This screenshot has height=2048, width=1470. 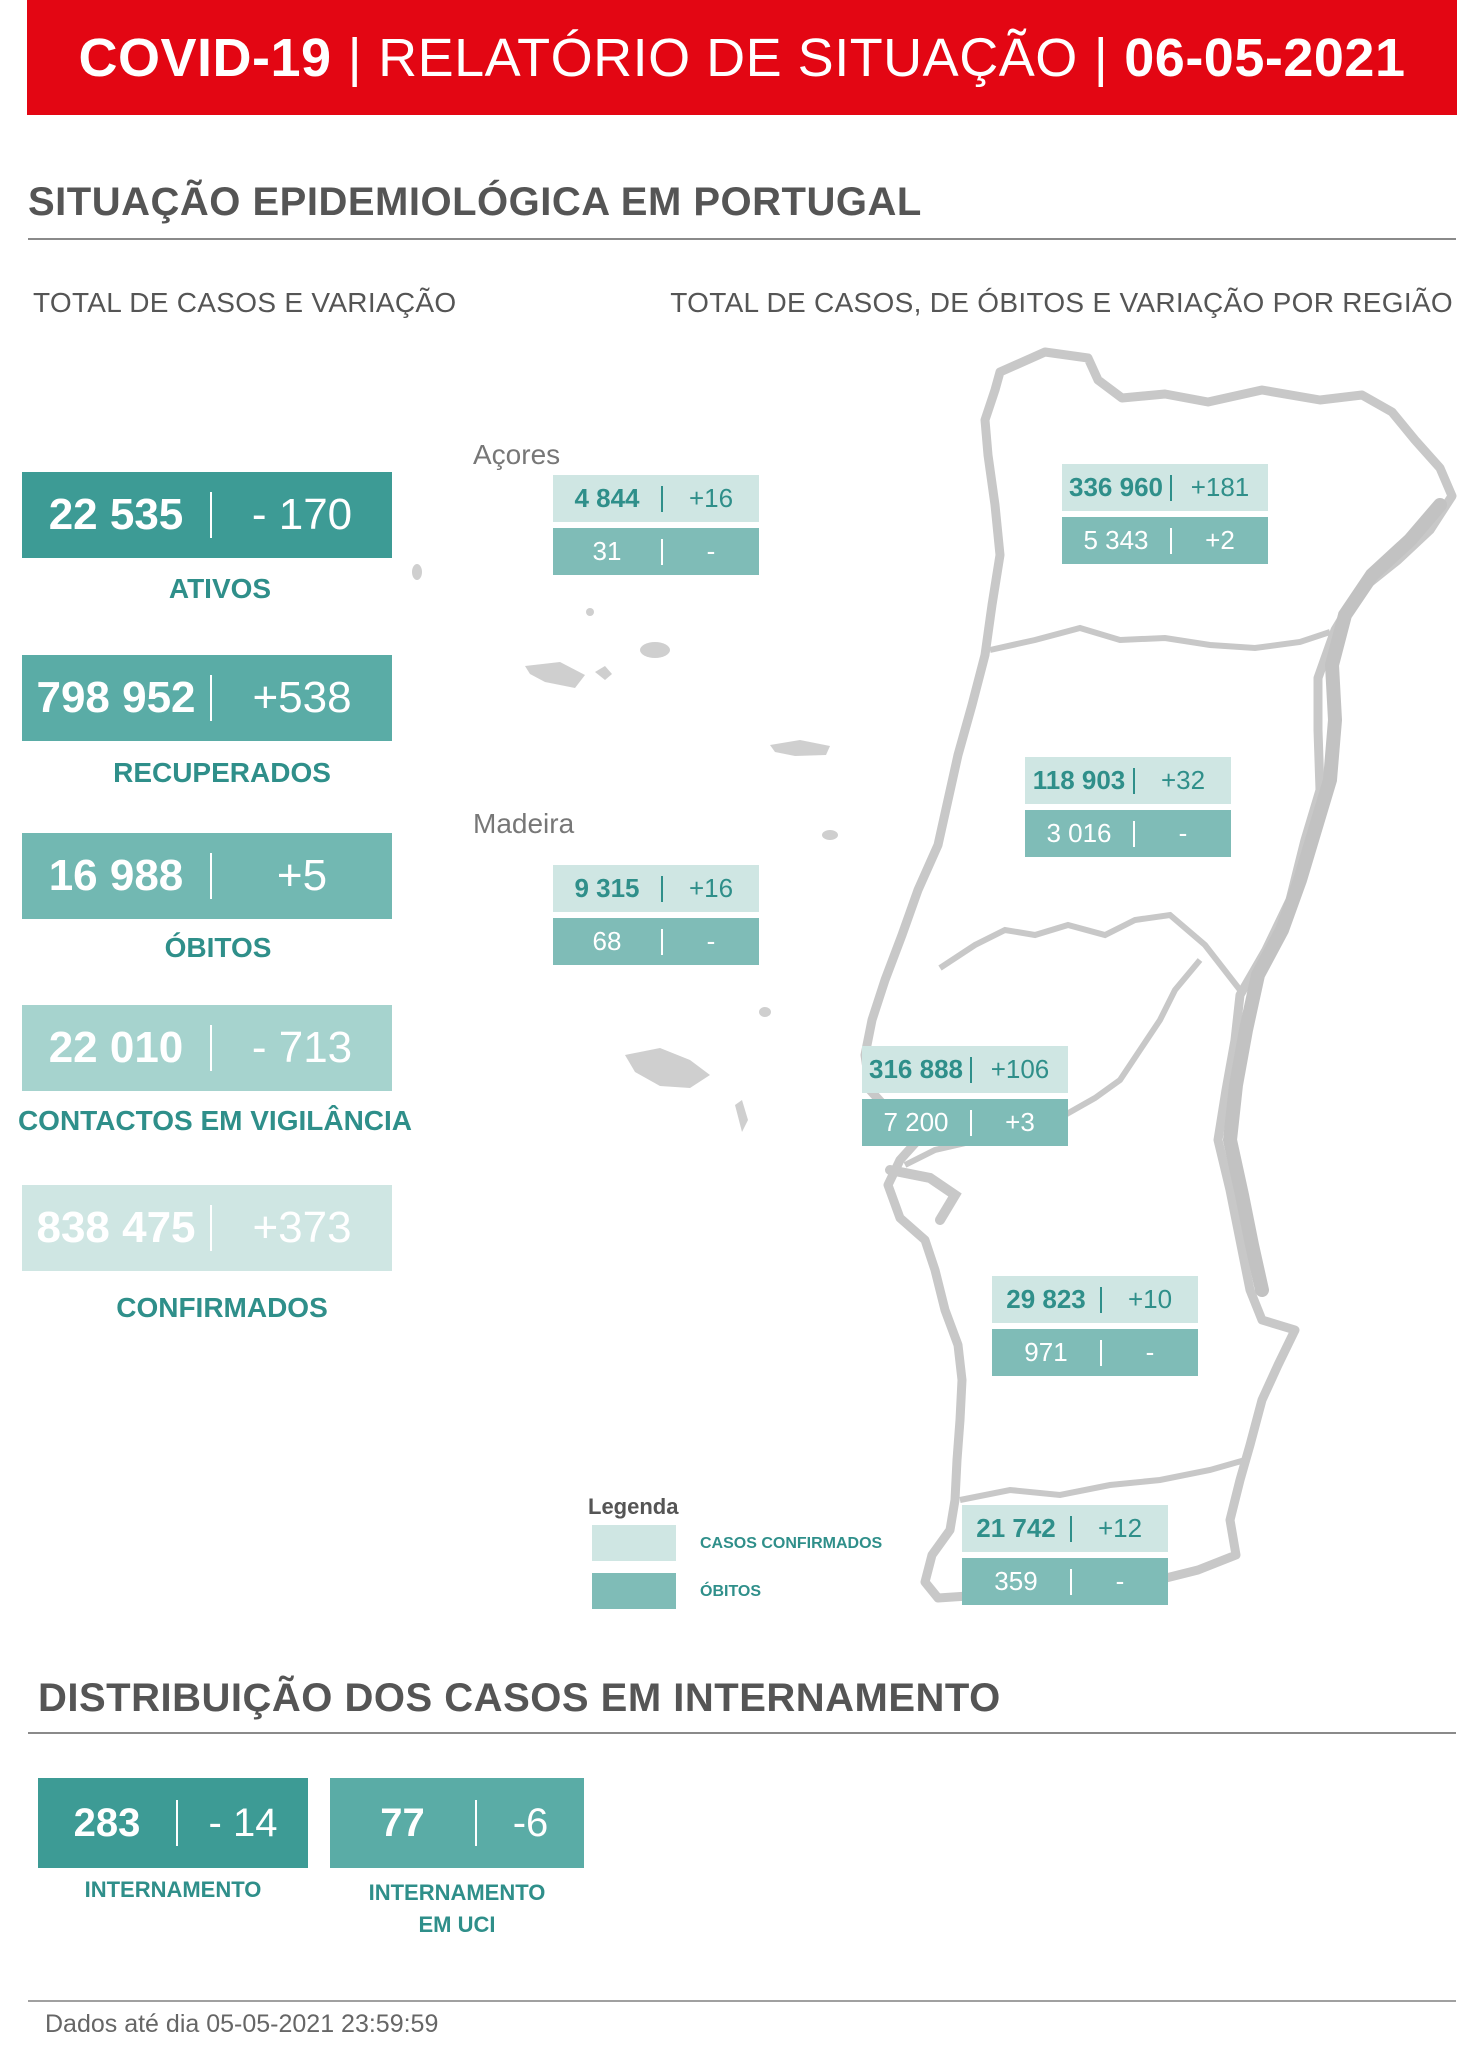 What do you see at coordinates (218, 947) in the screenshot?
I see `stat-obitos-label: ÓBITOS` at bounding box center [218, 947].